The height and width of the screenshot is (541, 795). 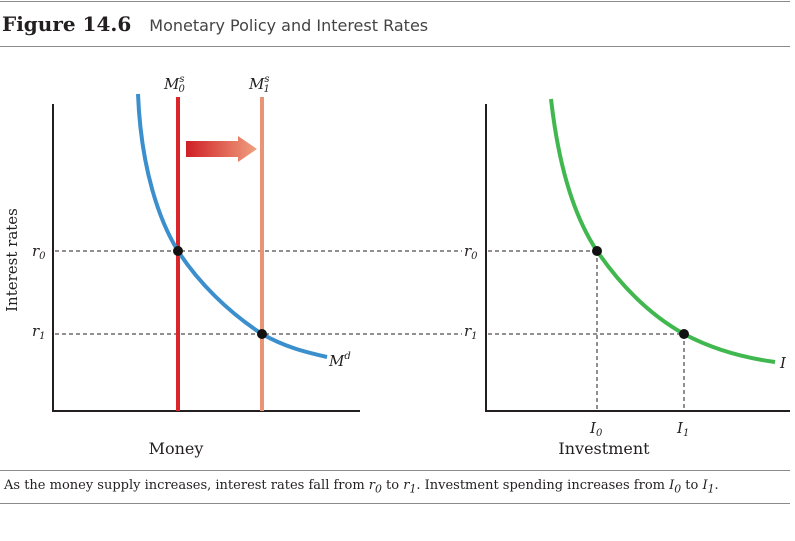 I want to click on money-demand-label: Md, so click(x=339, y=360).